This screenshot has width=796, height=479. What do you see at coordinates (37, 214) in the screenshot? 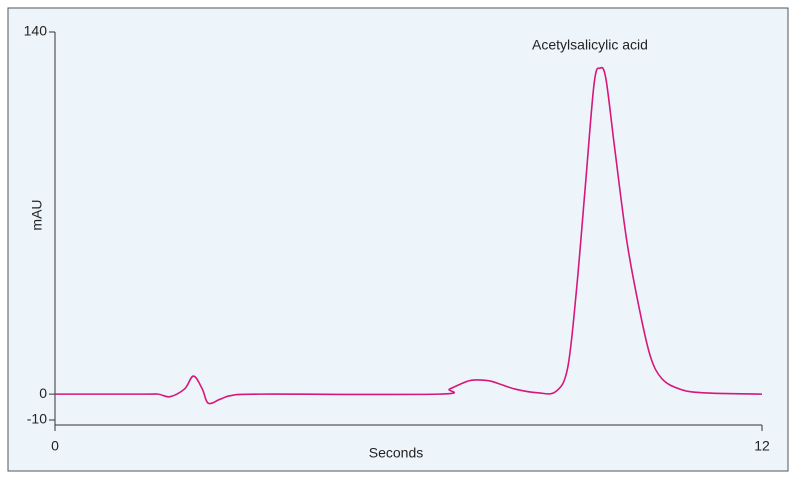
I see `y-axis-label: mAU` at bounding box center [37, 214].